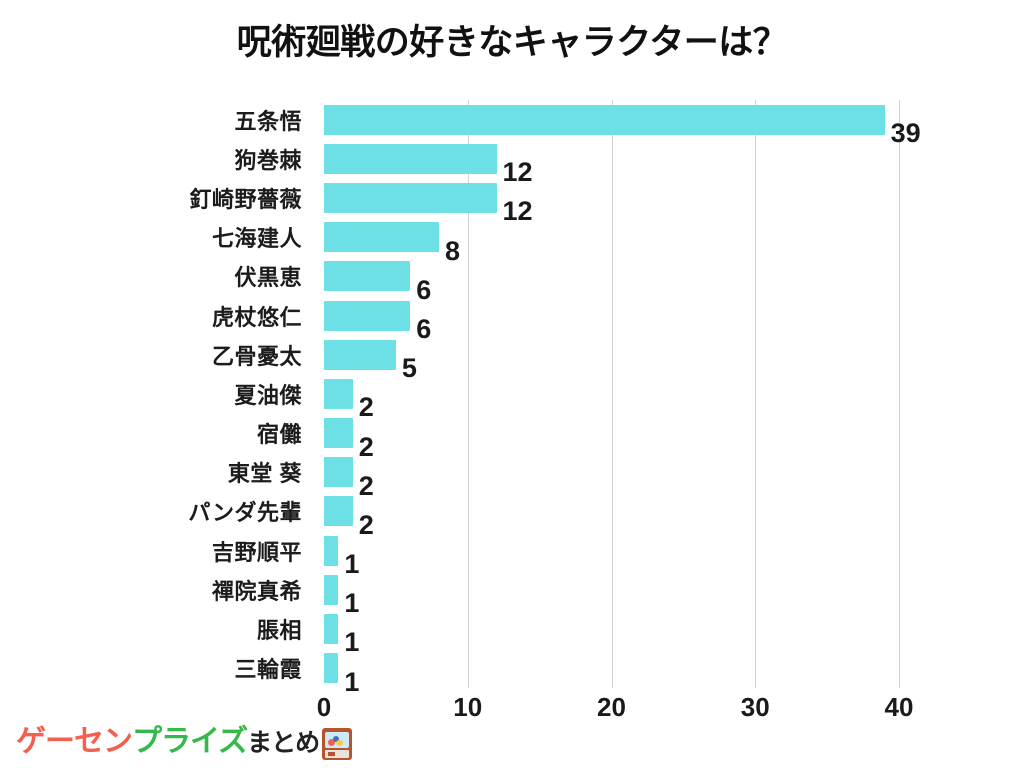 The image size is (1024, 768). Describe the element at coordinates (899, 707) in the screenshot. I see `x-tick-label: 40` at that location.